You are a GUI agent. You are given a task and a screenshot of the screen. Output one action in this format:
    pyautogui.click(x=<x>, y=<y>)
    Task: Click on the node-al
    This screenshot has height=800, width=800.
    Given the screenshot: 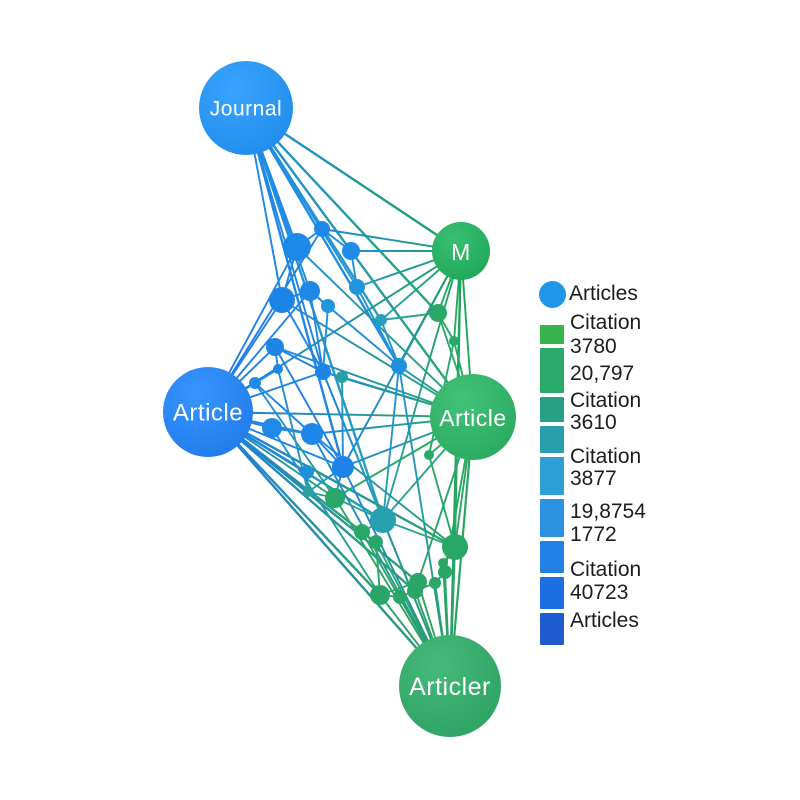 What is the action you would take?
    pyautogui.click(x=208, y=412)
    